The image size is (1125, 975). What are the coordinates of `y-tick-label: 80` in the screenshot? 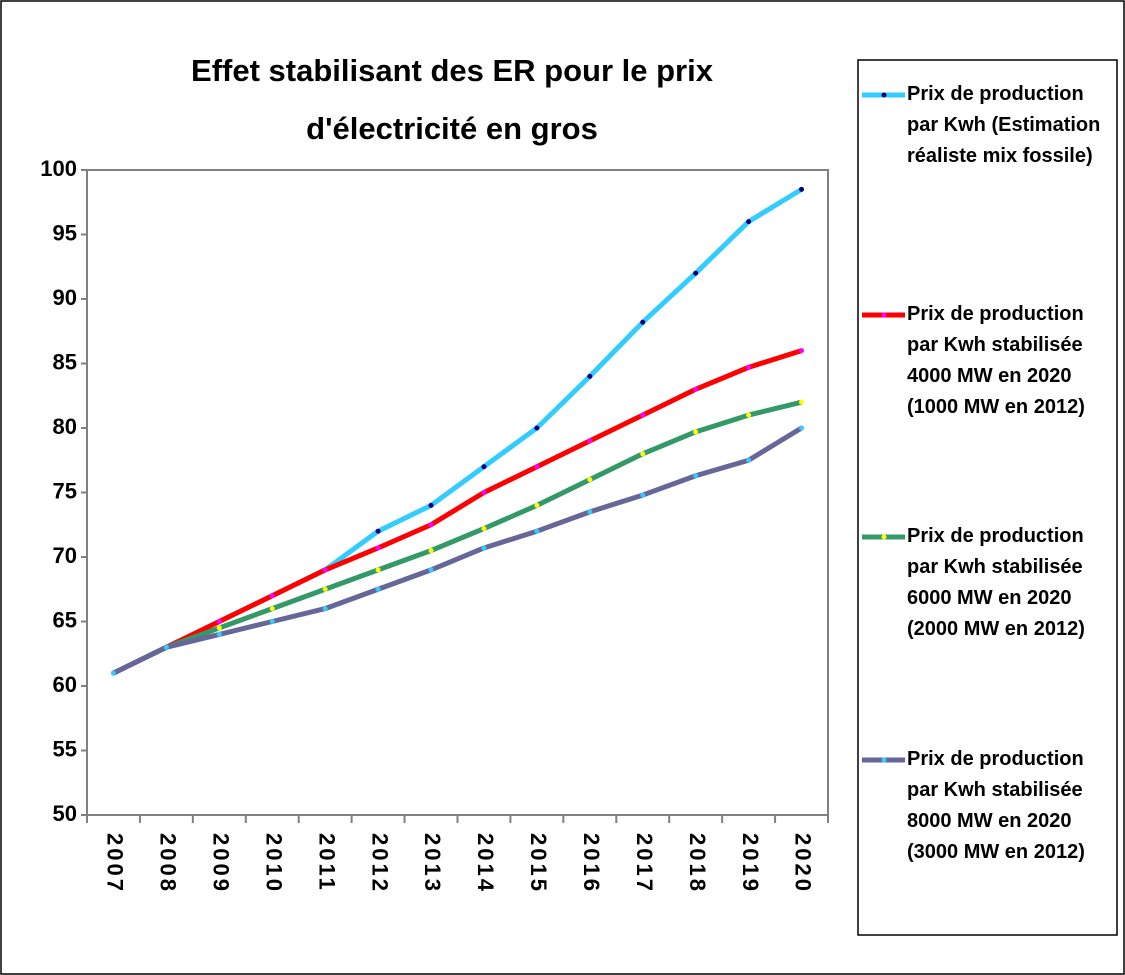 It's located at (65, 426).